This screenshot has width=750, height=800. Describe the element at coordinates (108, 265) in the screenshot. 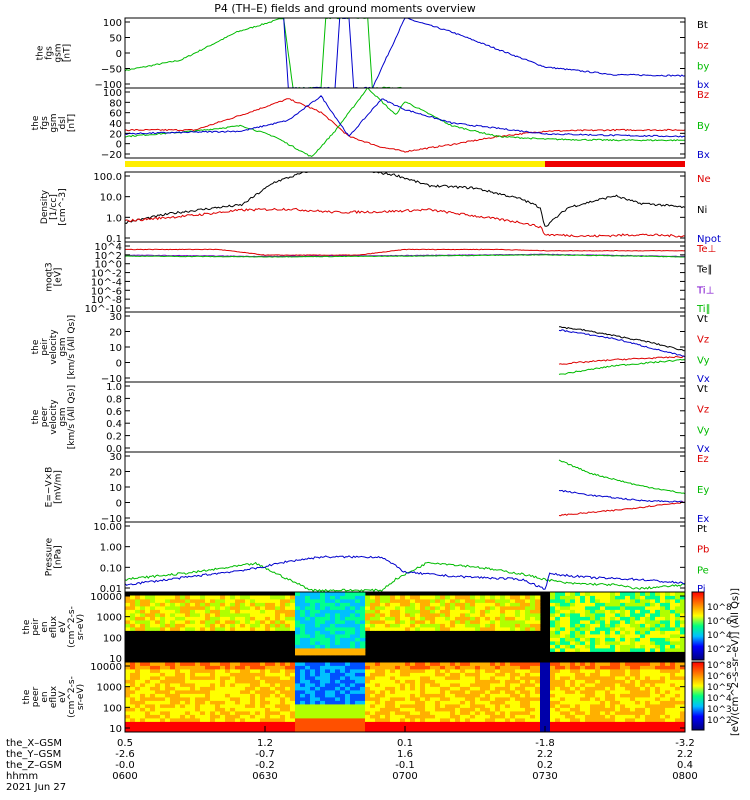

I see `y-tick-label: 10^0` at that location.